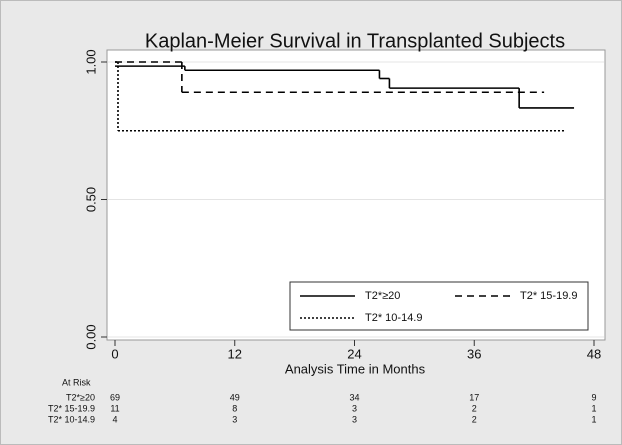  What do you see at coordinates (439, 306) in the screenshot?
I see `legend-box` at bounding box center [439, 306].